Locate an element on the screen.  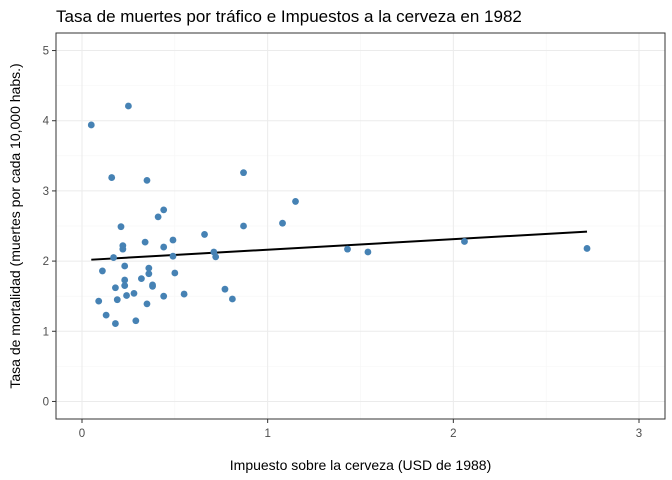
x-tick-label: 1 is located at coordinates (267, 434).